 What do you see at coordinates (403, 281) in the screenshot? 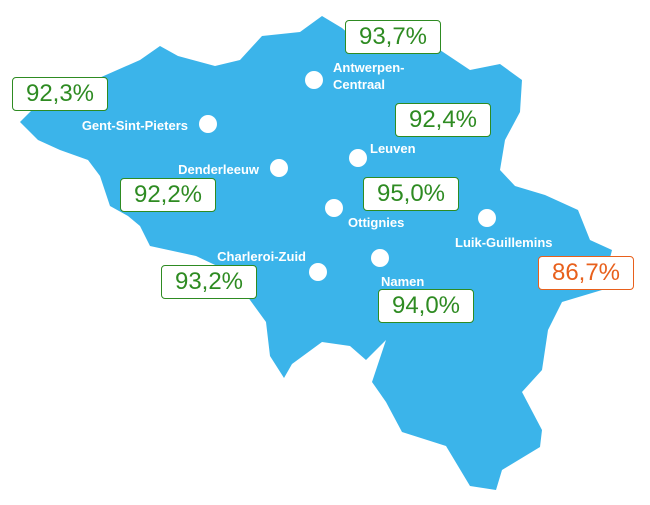
I see `station-name: Namen` at bounding box center [403, 281].